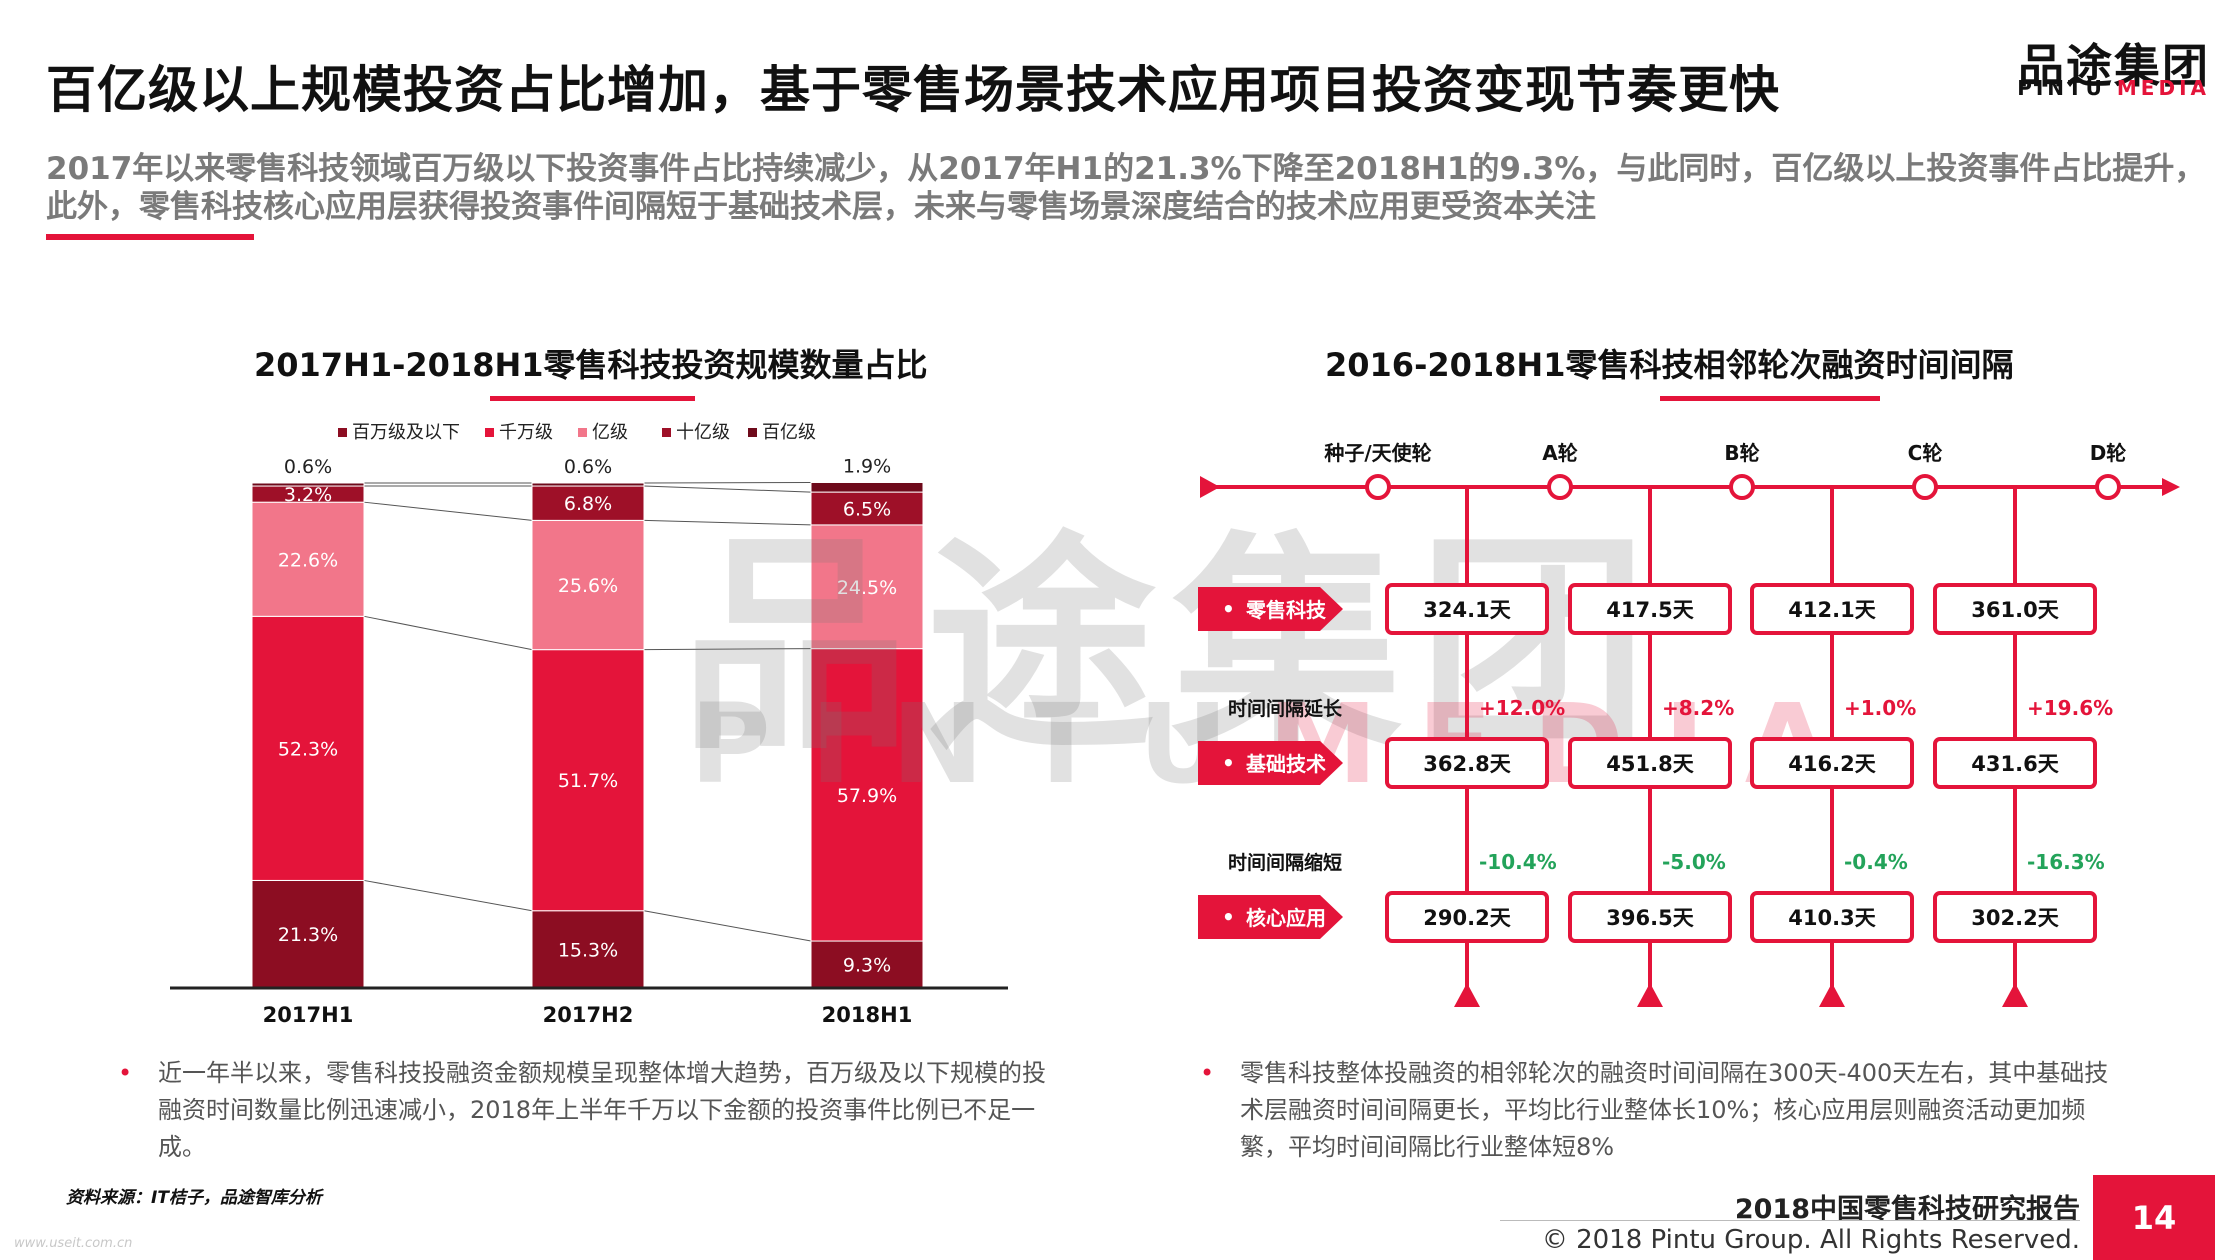  What do you see at coordinates (2108, 453) in the screenshot?
I see `round-label: D轮` at bounding box center [2108, 453].